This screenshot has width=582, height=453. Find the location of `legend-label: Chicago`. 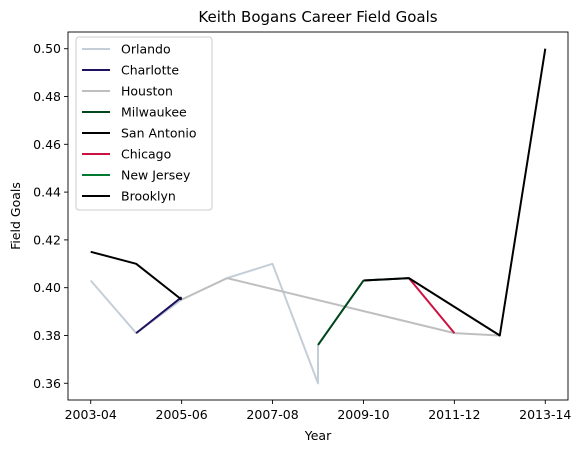

legend-label: Chicago is located at coordinates (146, 154).